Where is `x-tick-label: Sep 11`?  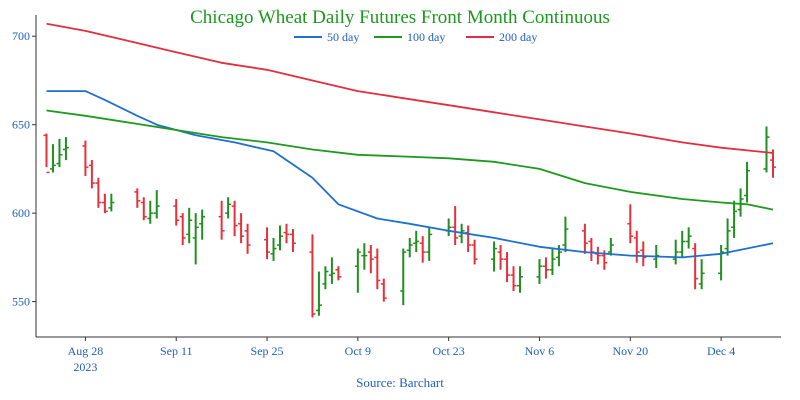 x-tick-label: Sep 11 is located at coordinates (176, 351).